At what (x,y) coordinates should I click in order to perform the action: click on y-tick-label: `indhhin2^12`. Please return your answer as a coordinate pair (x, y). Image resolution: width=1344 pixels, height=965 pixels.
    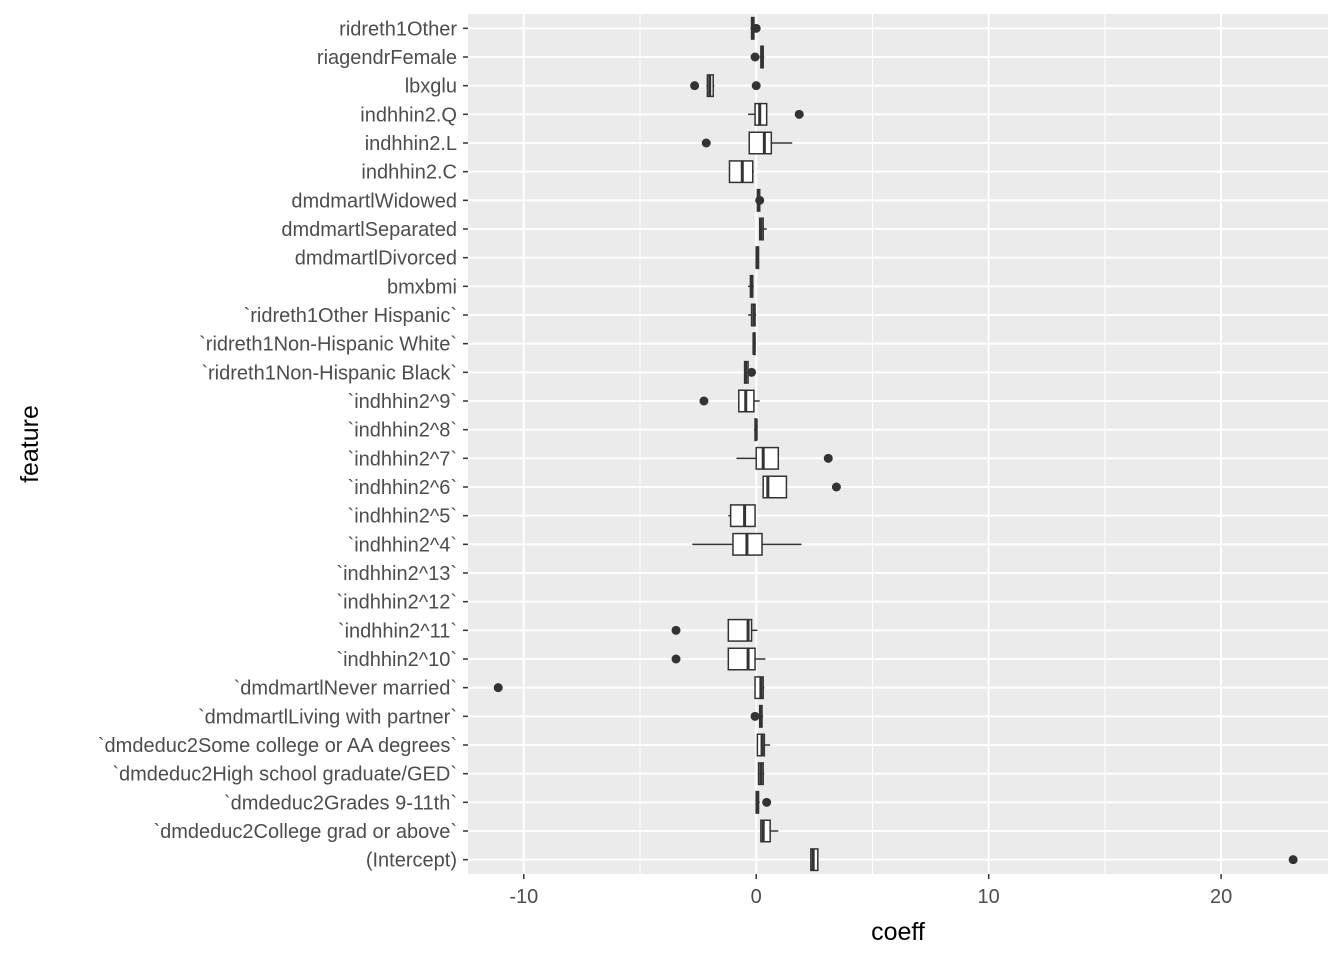
    Looking at the image, I should click on (396, 603).